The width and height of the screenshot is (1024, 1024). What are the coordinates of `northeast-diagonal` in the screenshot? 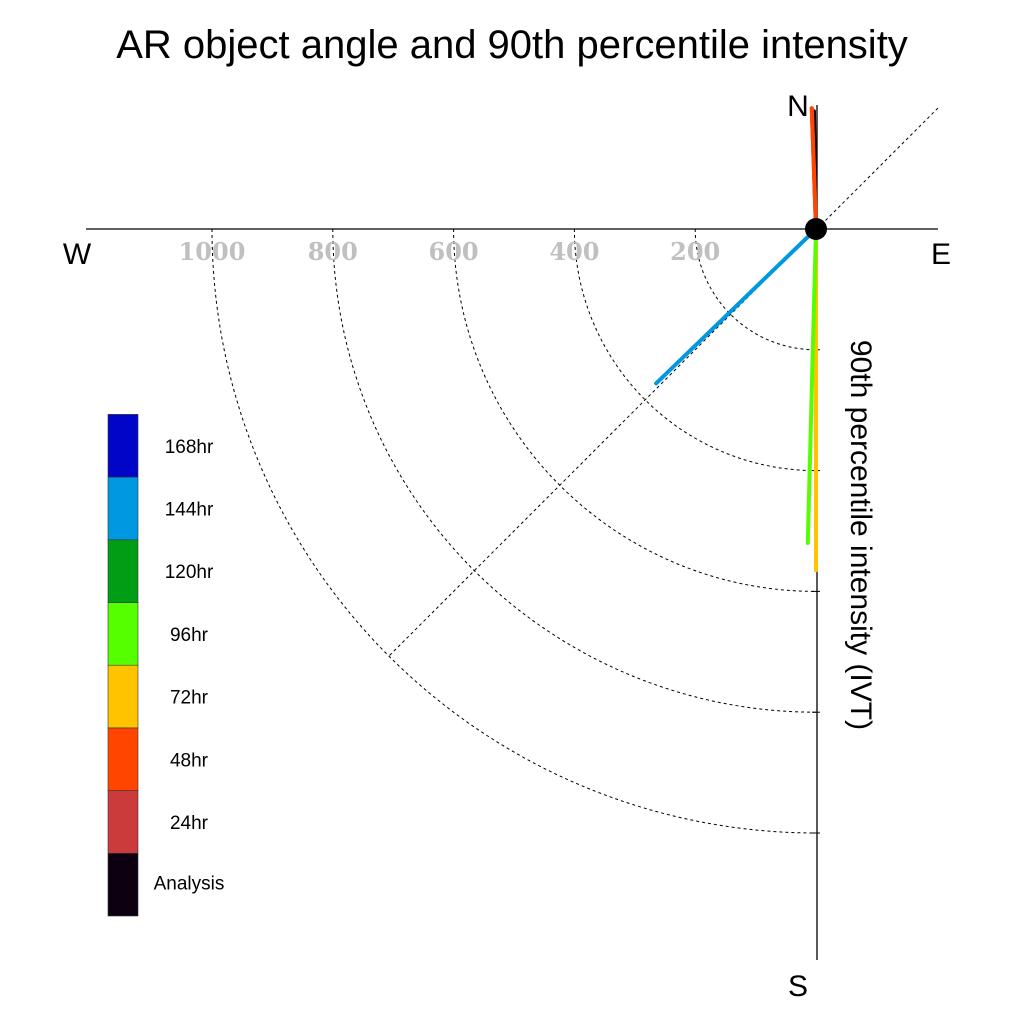 It's located at (878, 167).